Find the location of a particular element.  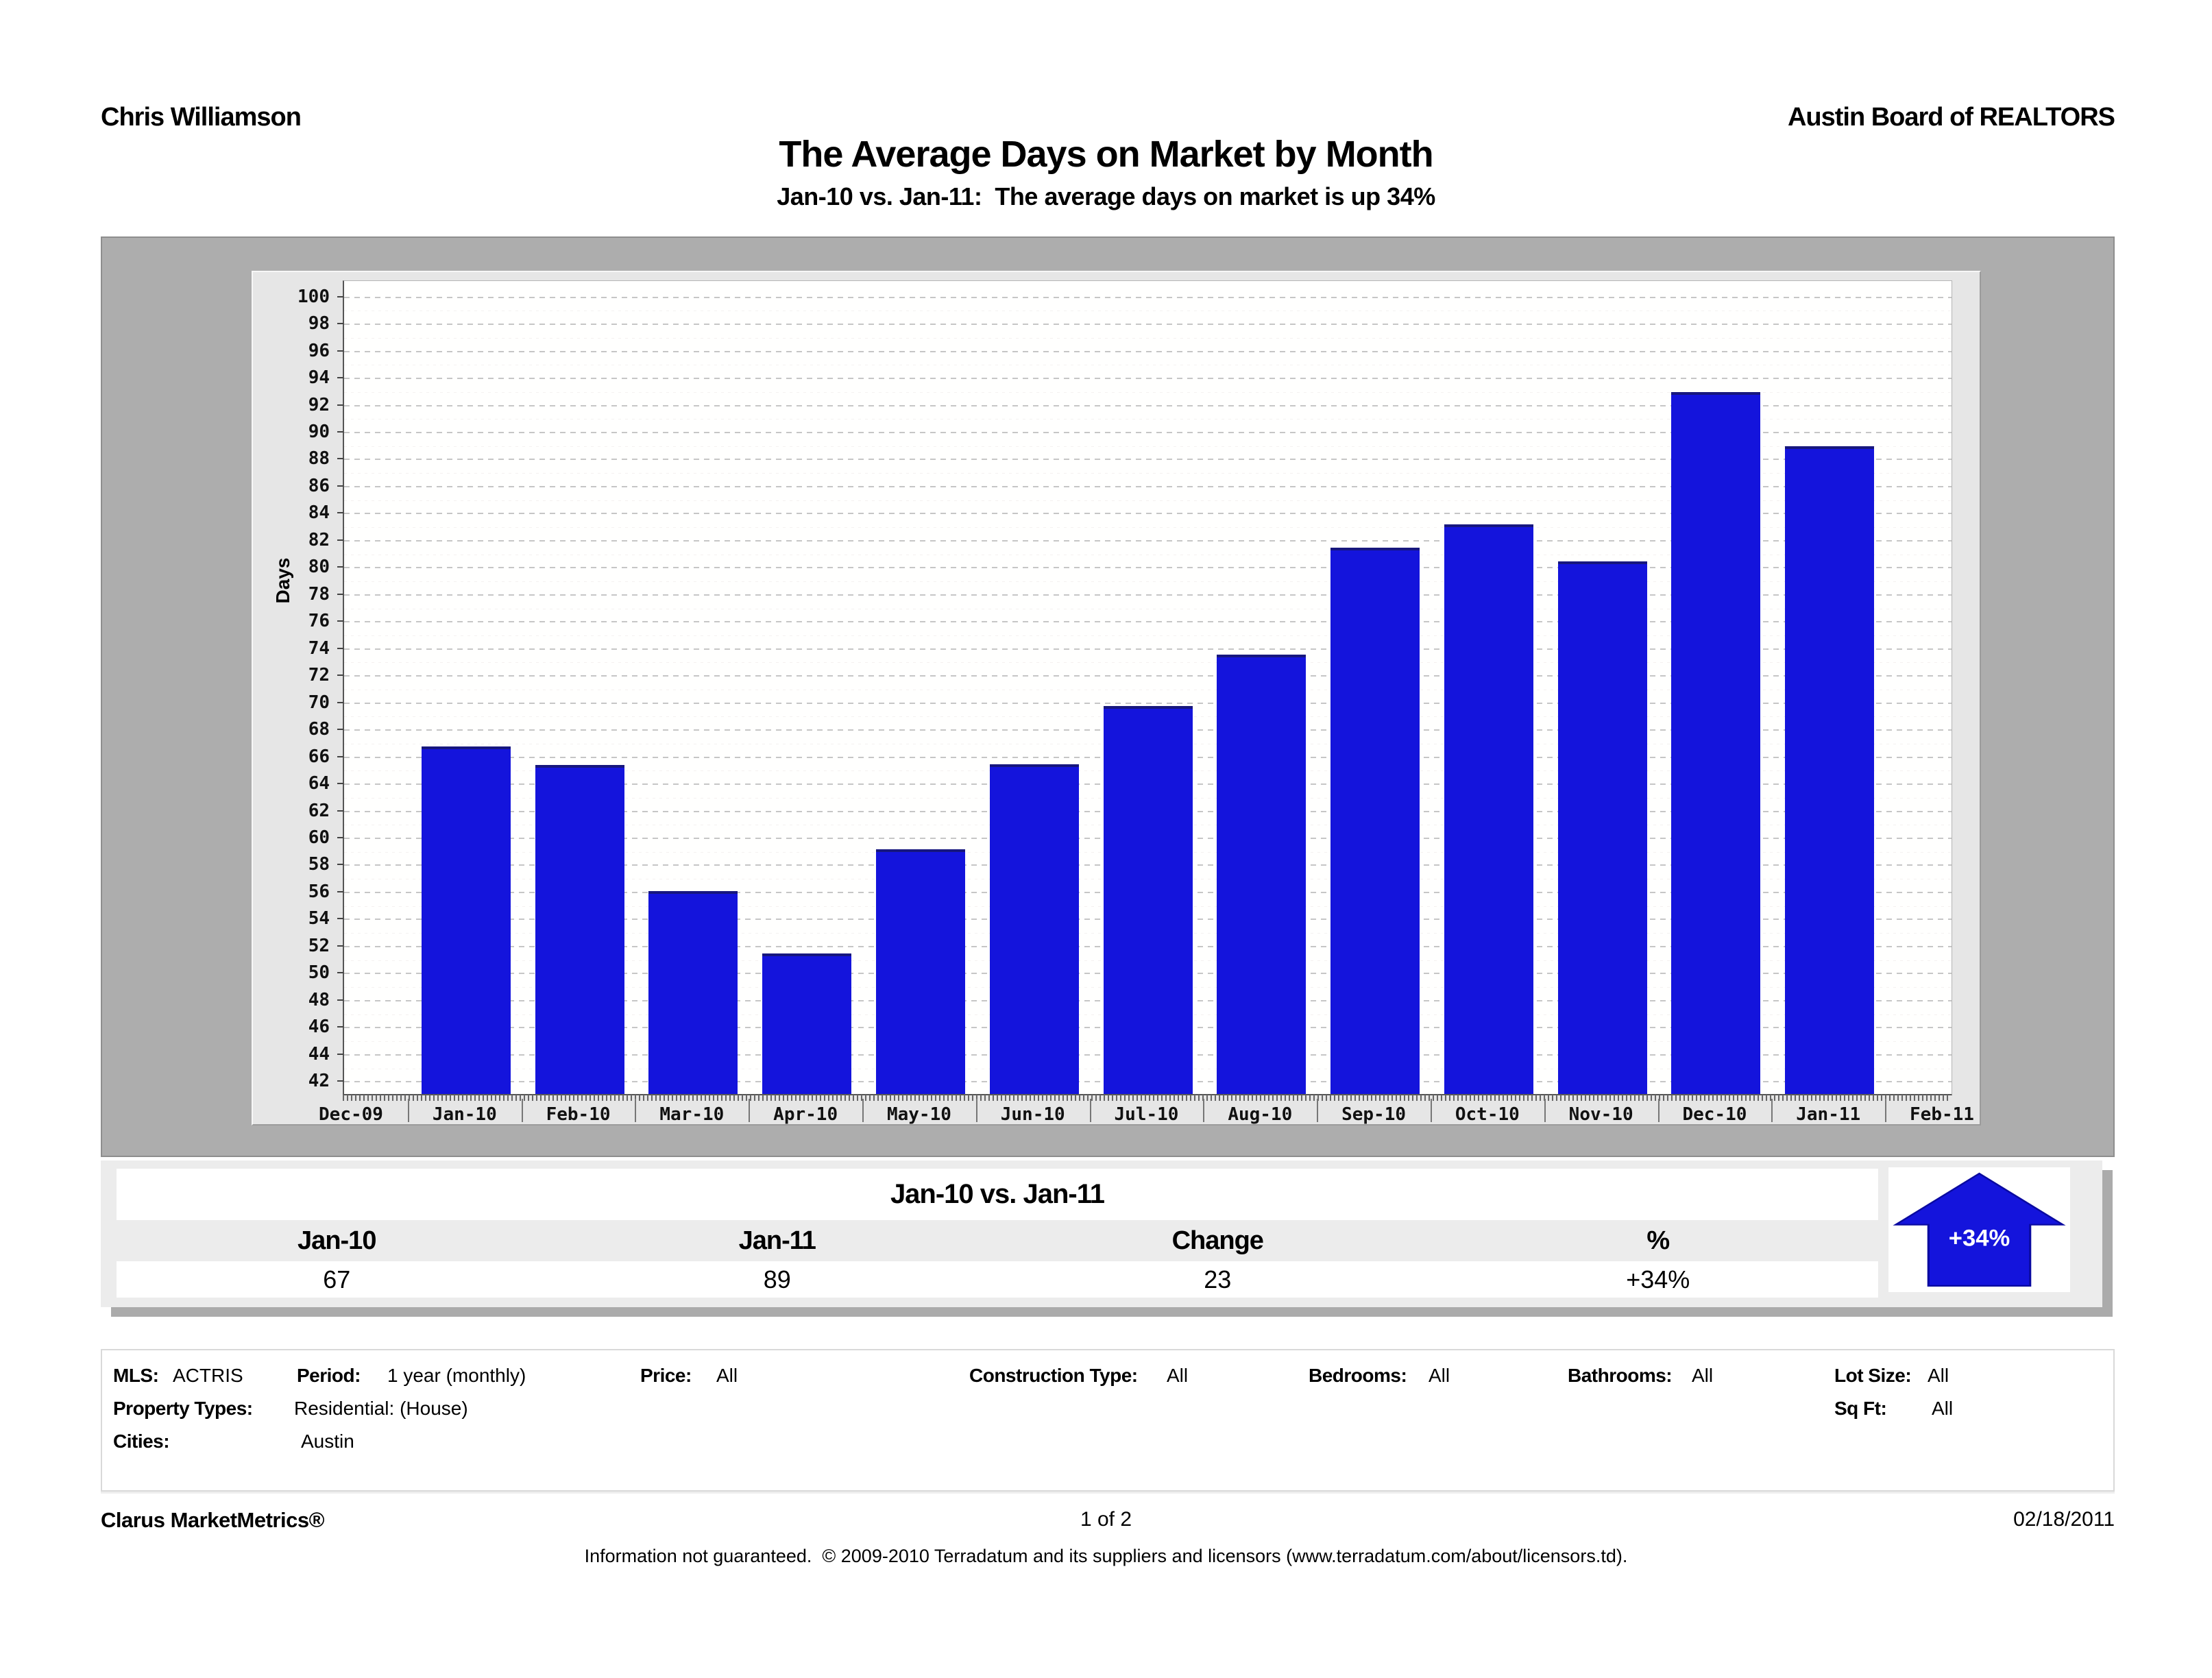

summary-header-row: Jan-10 Jan-11 Change % is located at coordinates (998, 1240).